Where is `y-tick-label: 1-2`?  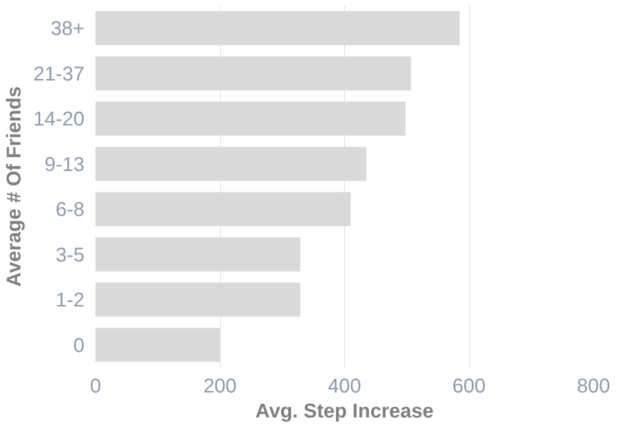 y-tick-label: 1-2 is located at coordinates (70, 301).